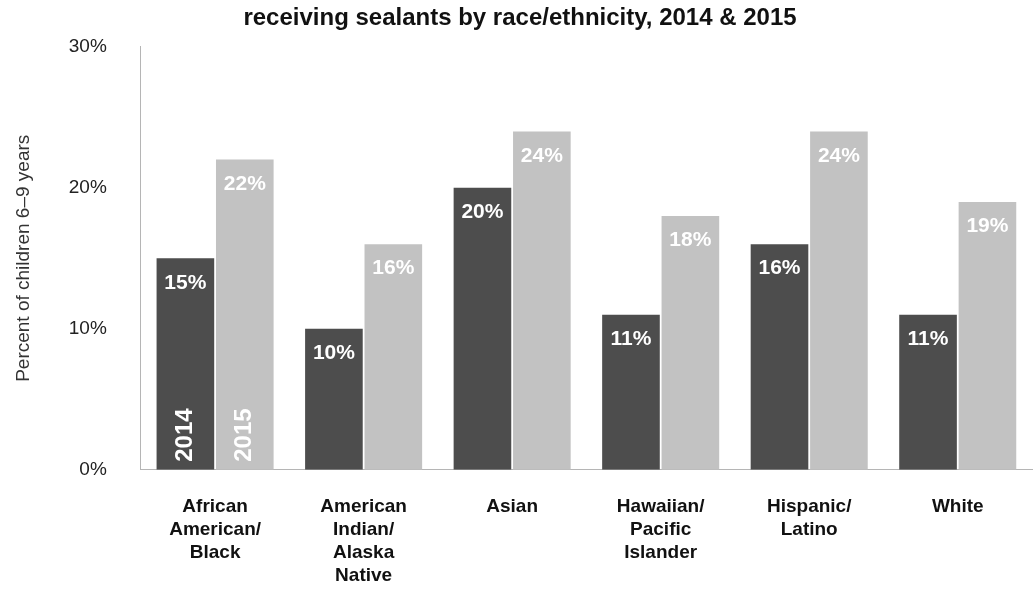 Image resolution: width=1034 pixels, height=609 pixels. Describe the element at coordinates (185, 281) in the screenshot. I see `data-label: 15%` at that location.